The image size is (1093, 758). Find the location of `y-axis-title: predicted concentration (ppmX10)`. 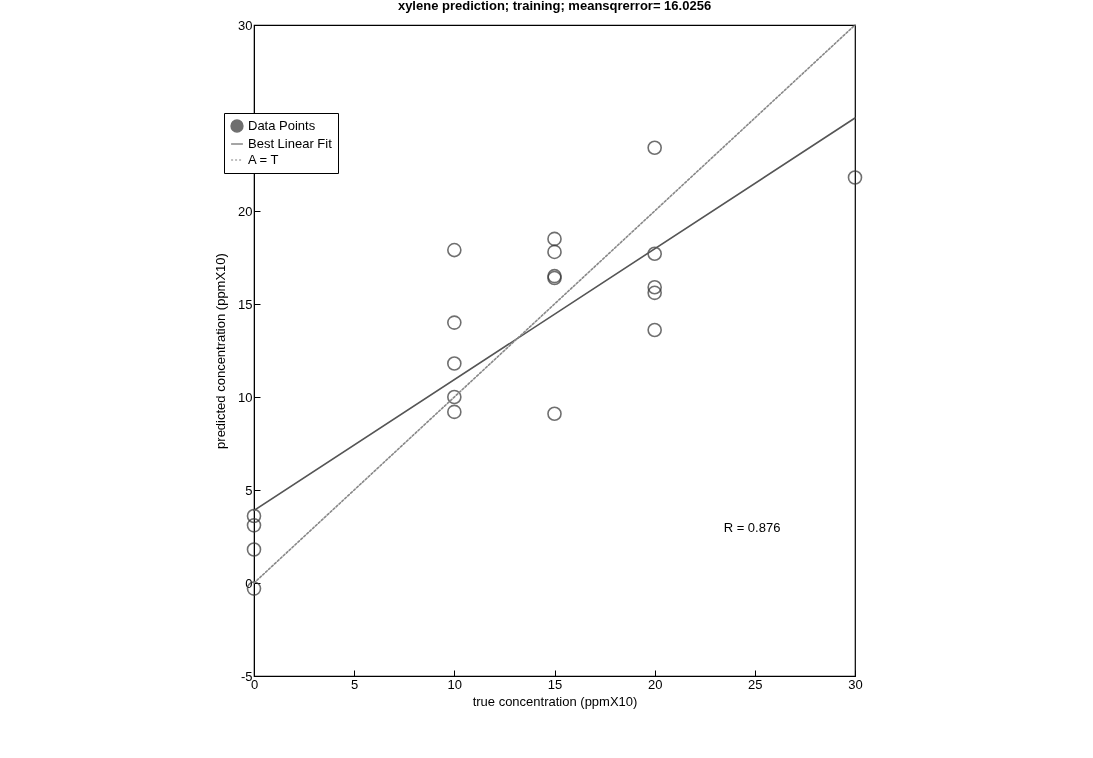

y-axis-title: predicted concentration (ppmX10) is located at coordinates (221, 351).